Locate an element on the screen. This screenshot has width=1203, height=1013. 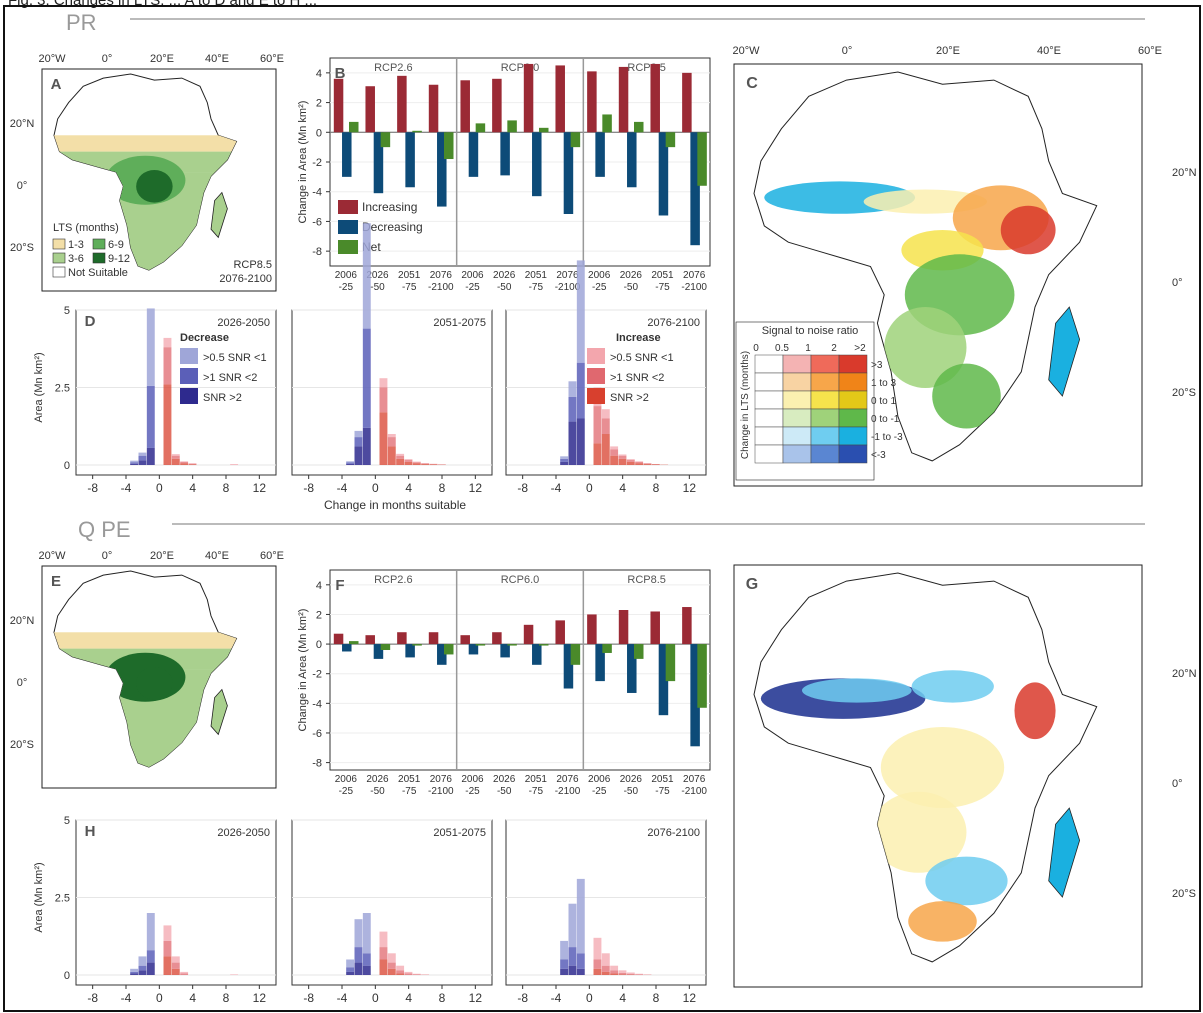
change-patch is located at coordinates (966, 396).